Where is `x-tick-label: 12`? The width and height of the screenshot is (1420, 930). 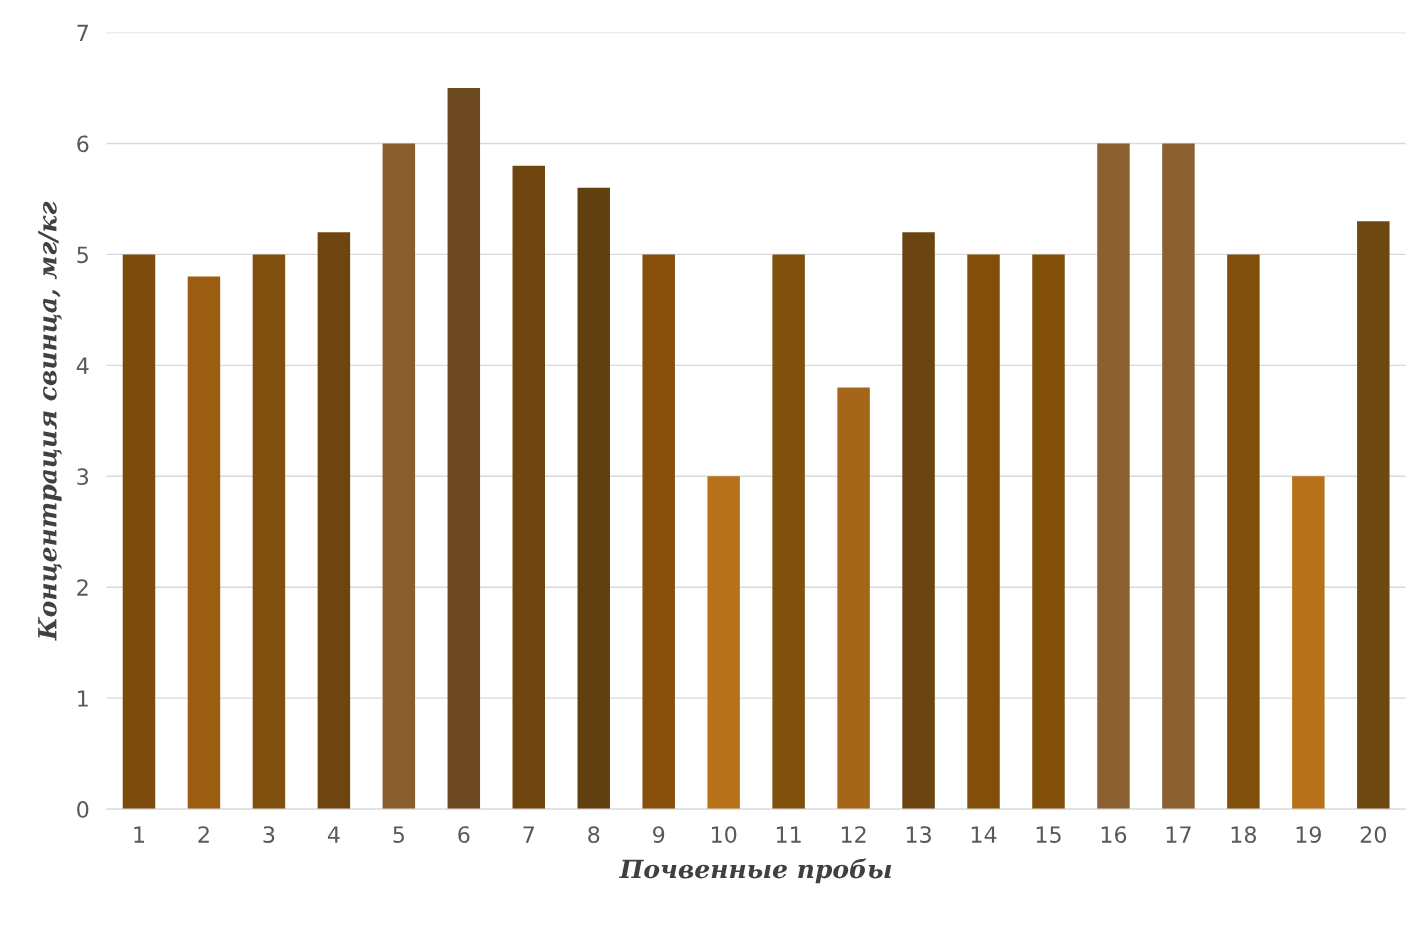
x-tick-label: 12 is located at coordinates (853, 834).